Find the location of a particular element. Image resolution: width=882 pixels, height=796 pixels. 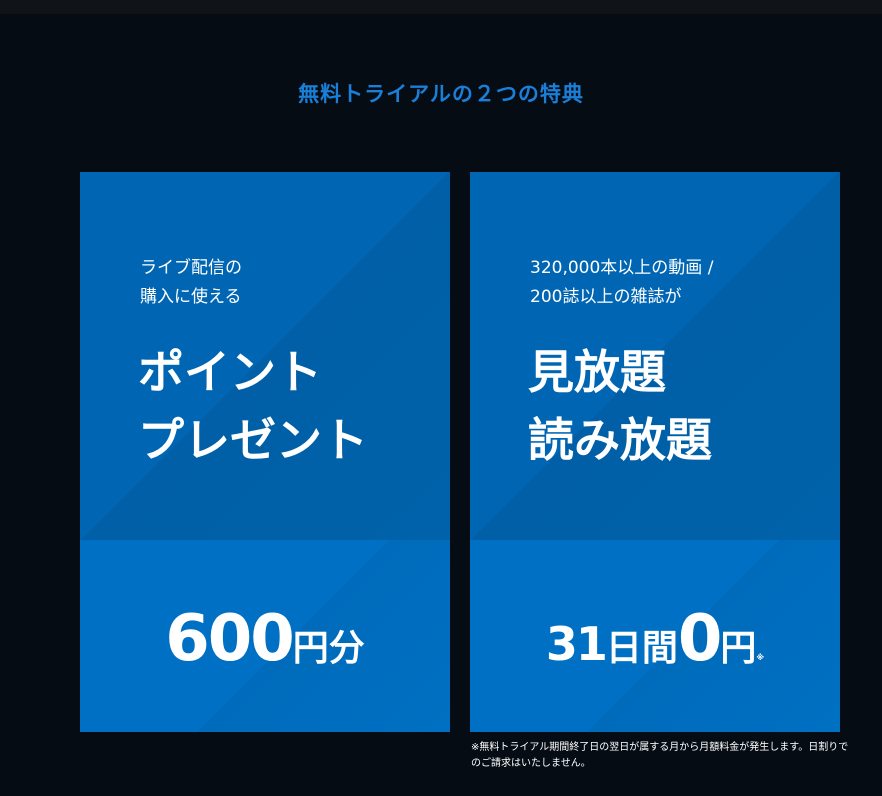

card-headline: ポイント プレゼント is located at coordinates (253, 406).